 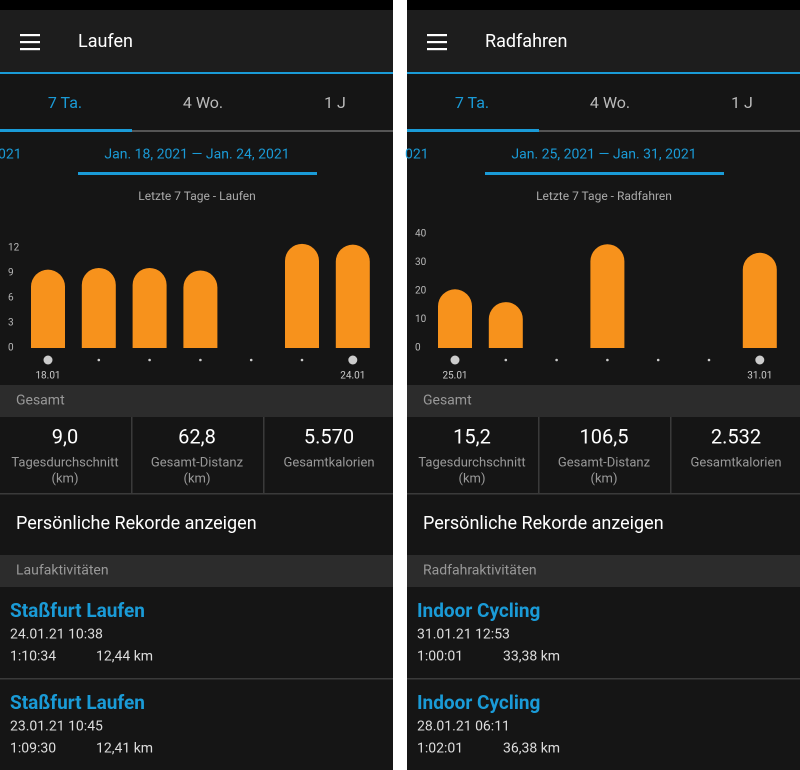 I want to click on stat-label: Gesamtkalorien, so click(x=735, y=462).